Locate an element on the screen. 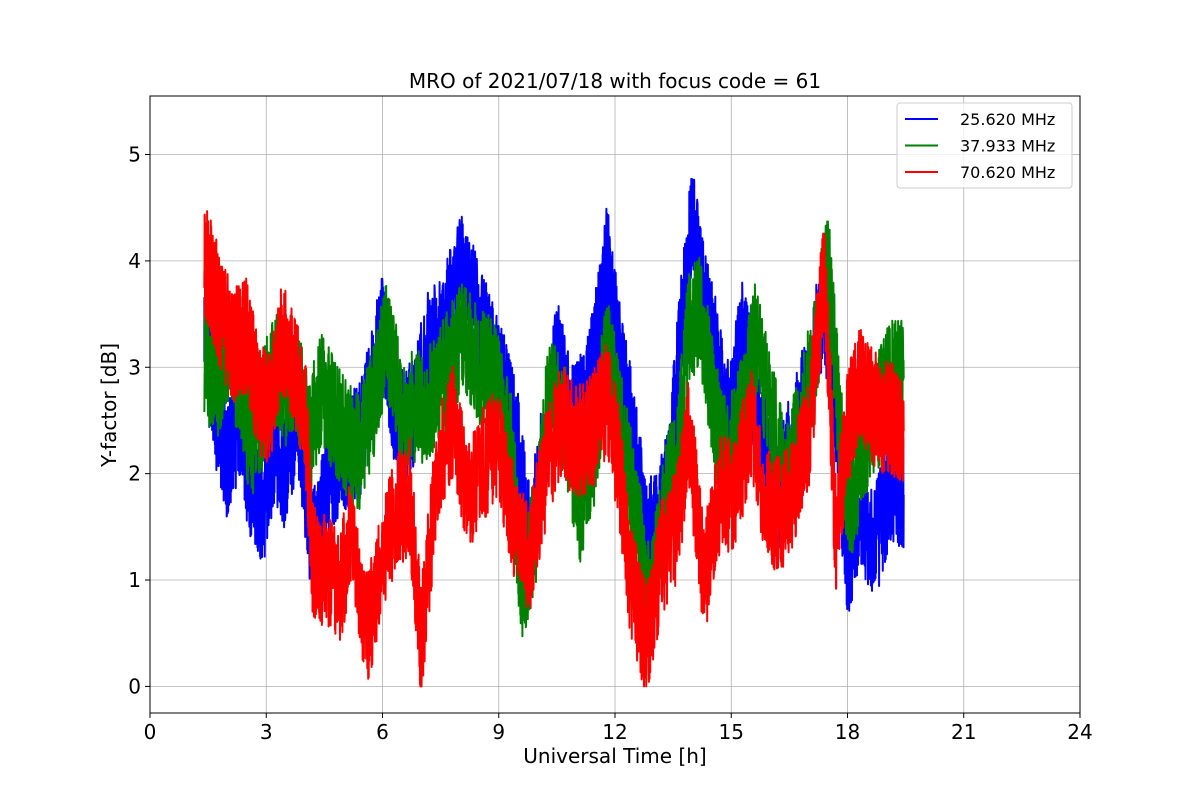  x-axis-label: Universal Time [h] is located at coordinates (614, 756).